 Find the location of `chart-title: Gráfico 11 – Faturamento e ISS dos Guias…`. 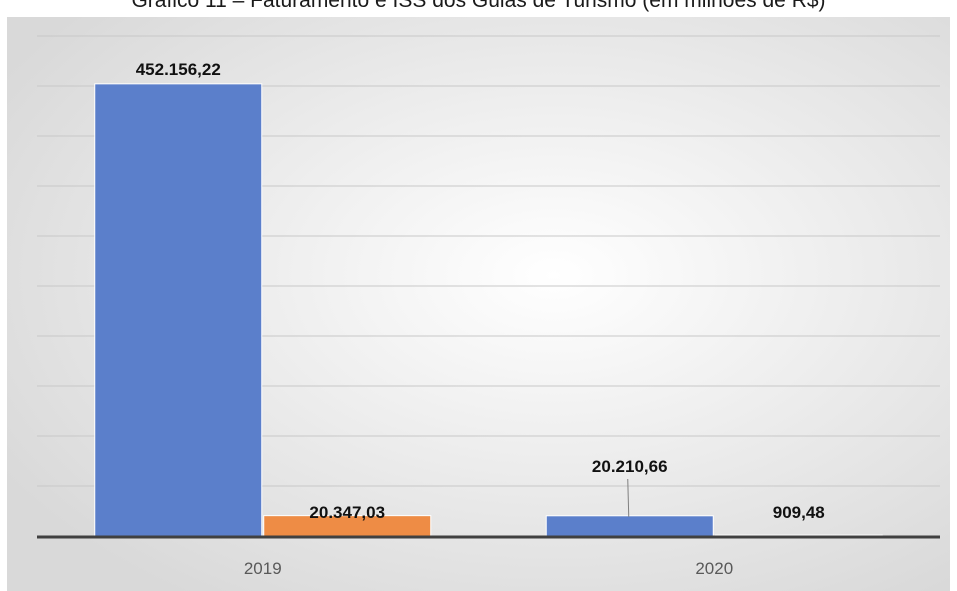

chart-title: Gráfico 11 – Faturamento e ISS dos Guias… is located at coordinates (478, 6).